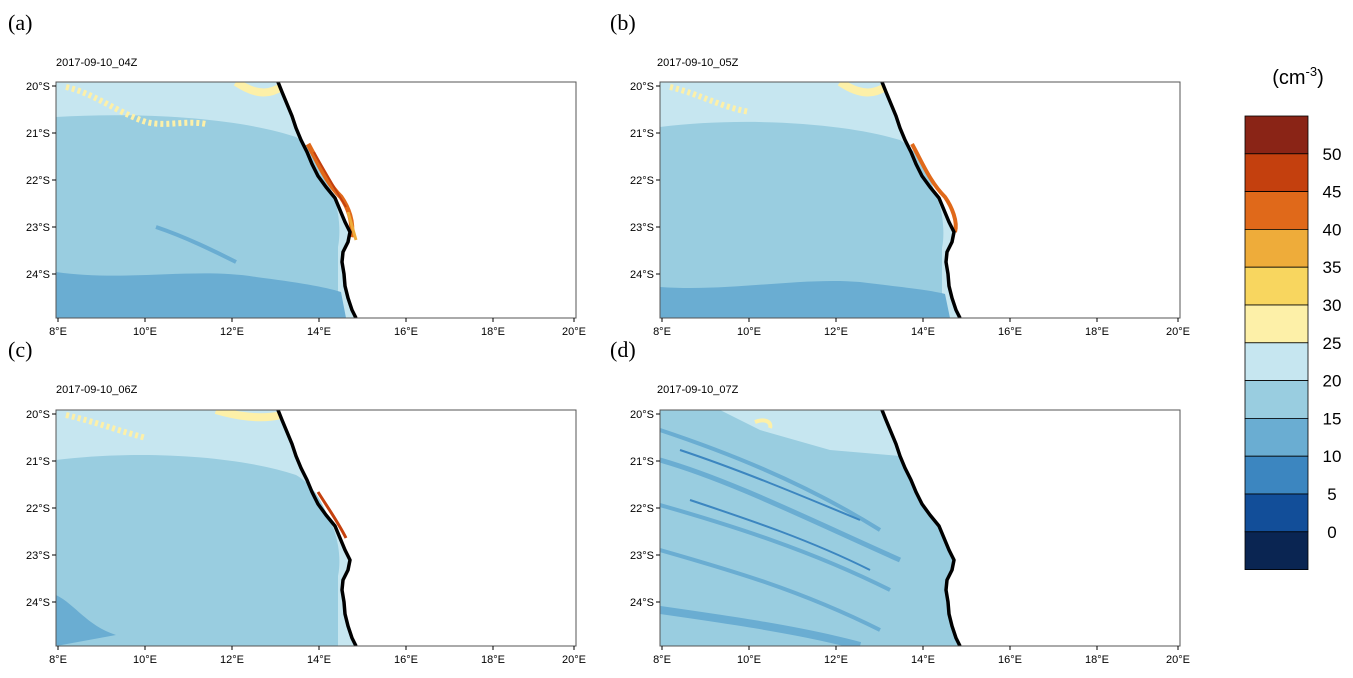  What do you see at coordinates (1332, 229) in the screenshot?
I see `colorbar-tick-label: 40` at bounding box center [1332, 229].